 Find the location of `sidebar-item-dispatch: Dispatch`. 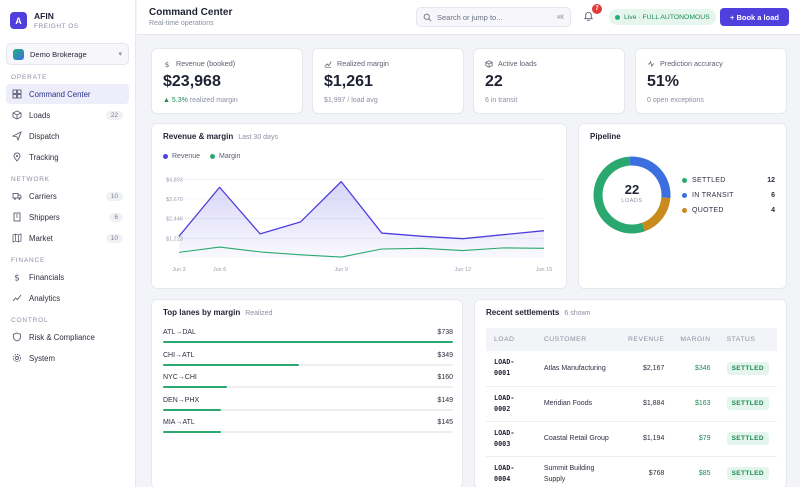

sidebar-item-dispatch: Dispatch is located at coordinates (67, 136).